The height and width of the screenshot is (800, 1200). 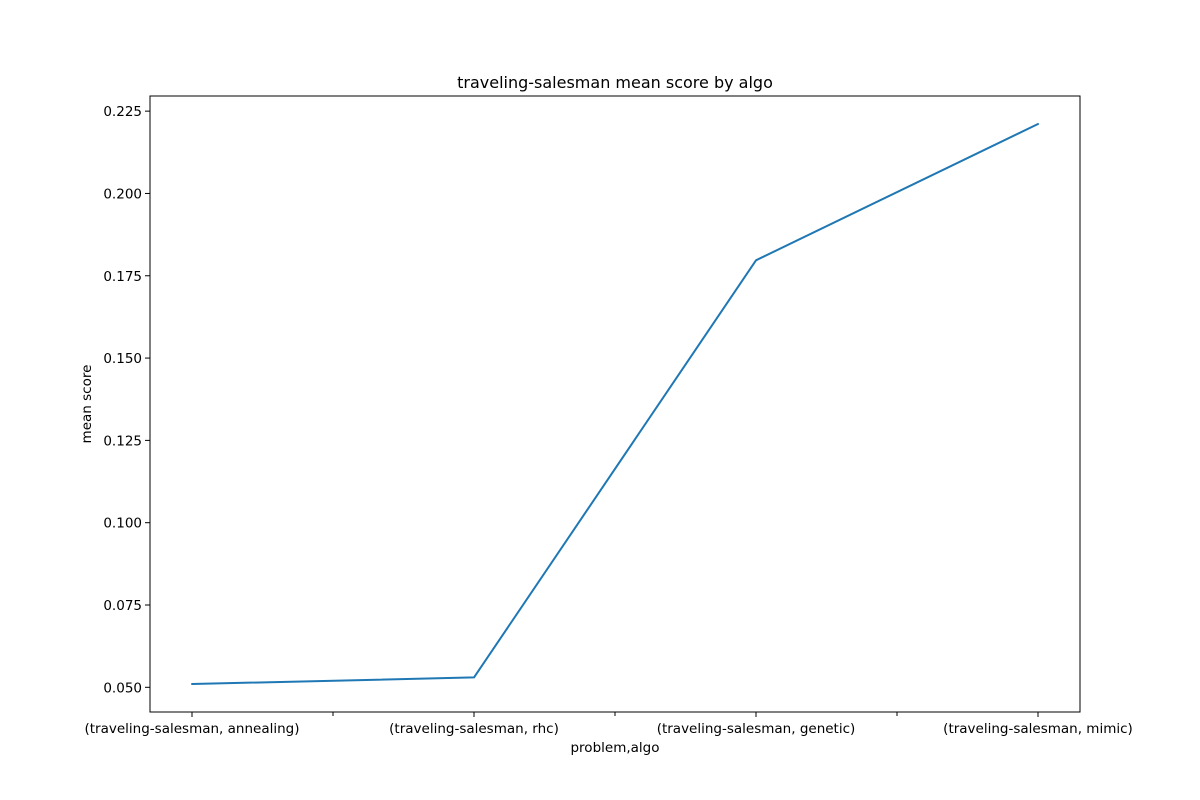 What do you see at coordinates (122, 606) in the screenshot?
I see `y-tick-label: 0.075` at bounding box center [122, 606].